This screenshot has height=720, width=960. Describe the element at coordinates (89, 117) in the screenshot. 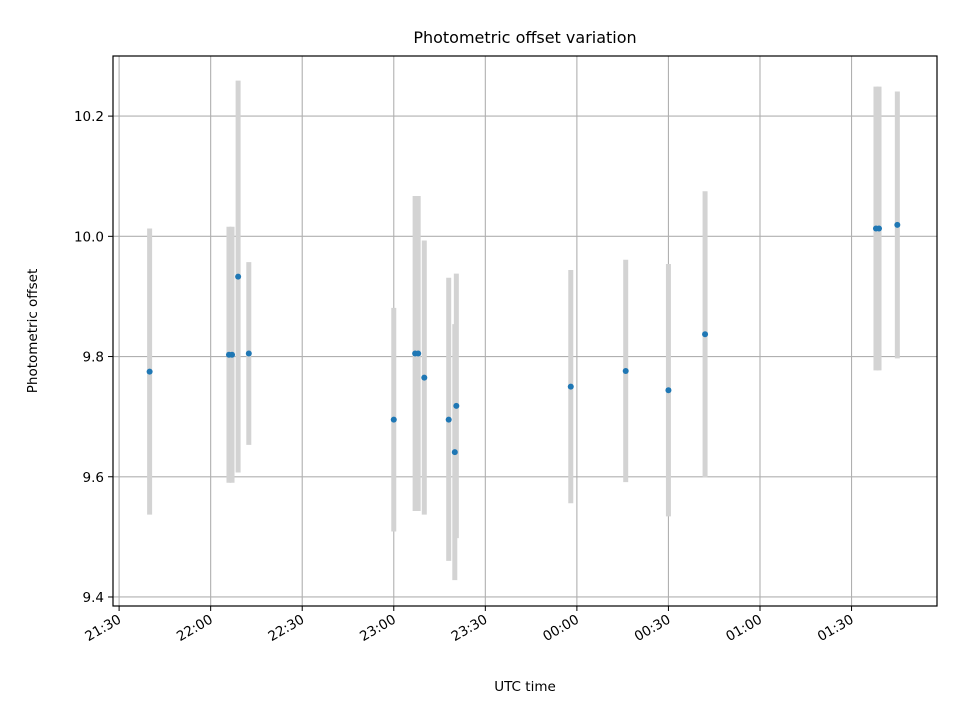

I see `y-tick-label: 10.2` at that location.